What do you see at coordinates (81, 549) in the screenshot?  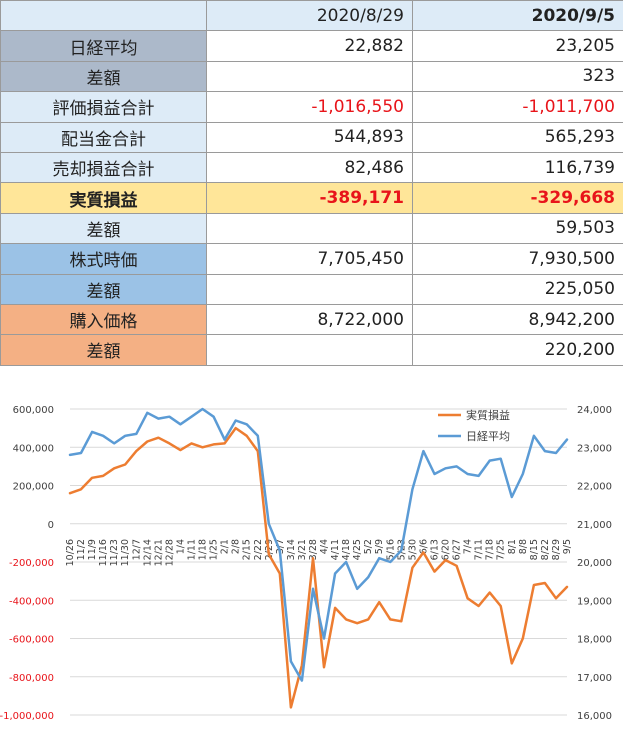 I see `x-tick-label: 11/2` at bounding box center [81, 549].